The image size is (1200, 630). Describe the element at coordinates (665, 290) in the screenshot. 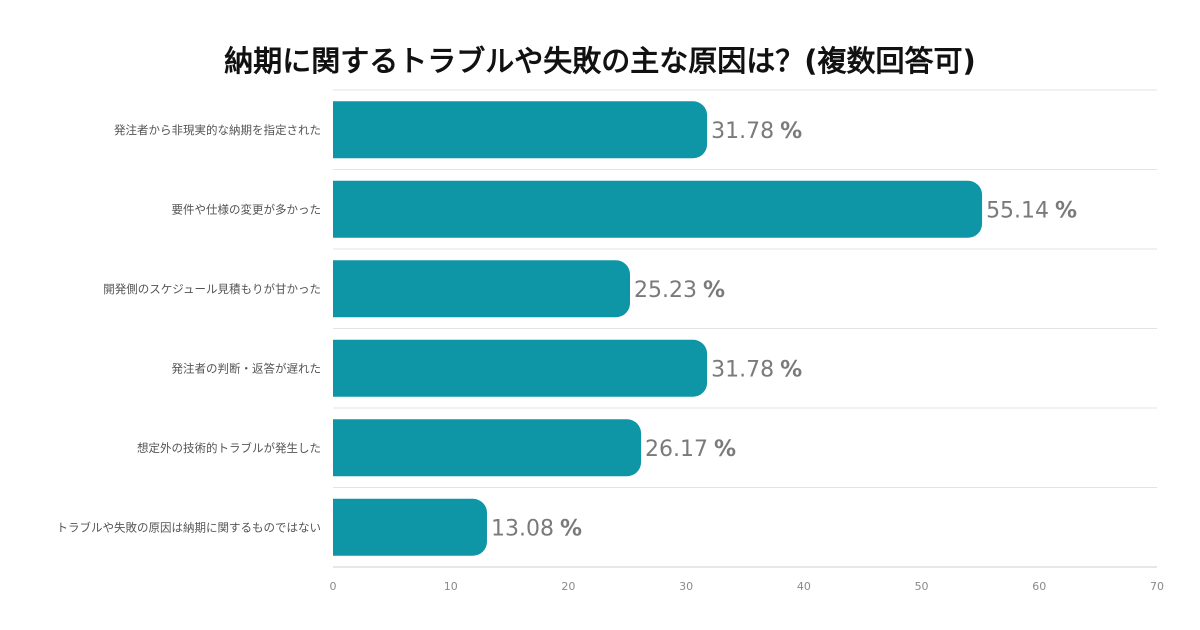

I see `data-label-value: 25.23` at that location.